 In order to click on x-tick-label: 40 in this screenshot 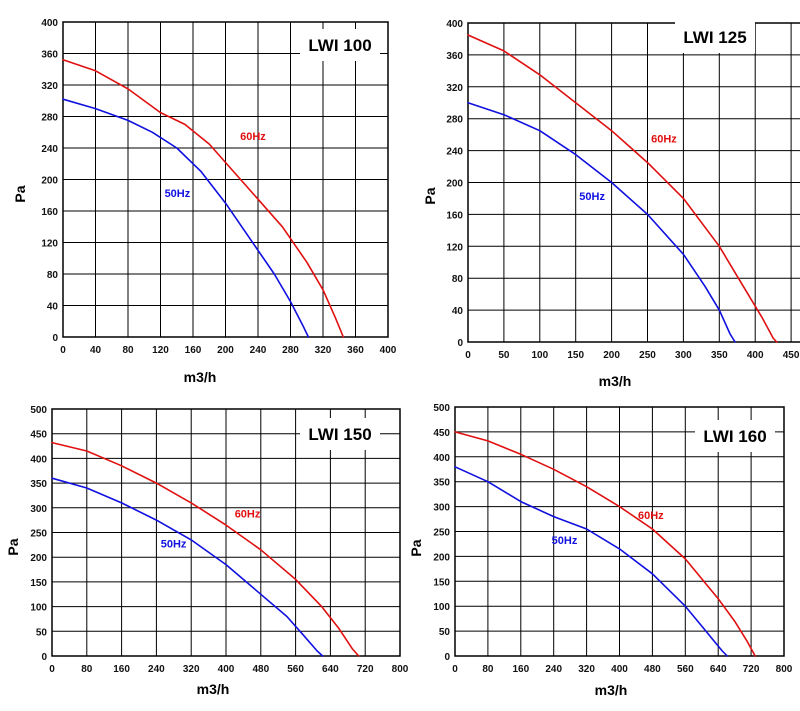, I will do `click(96, 350)`.